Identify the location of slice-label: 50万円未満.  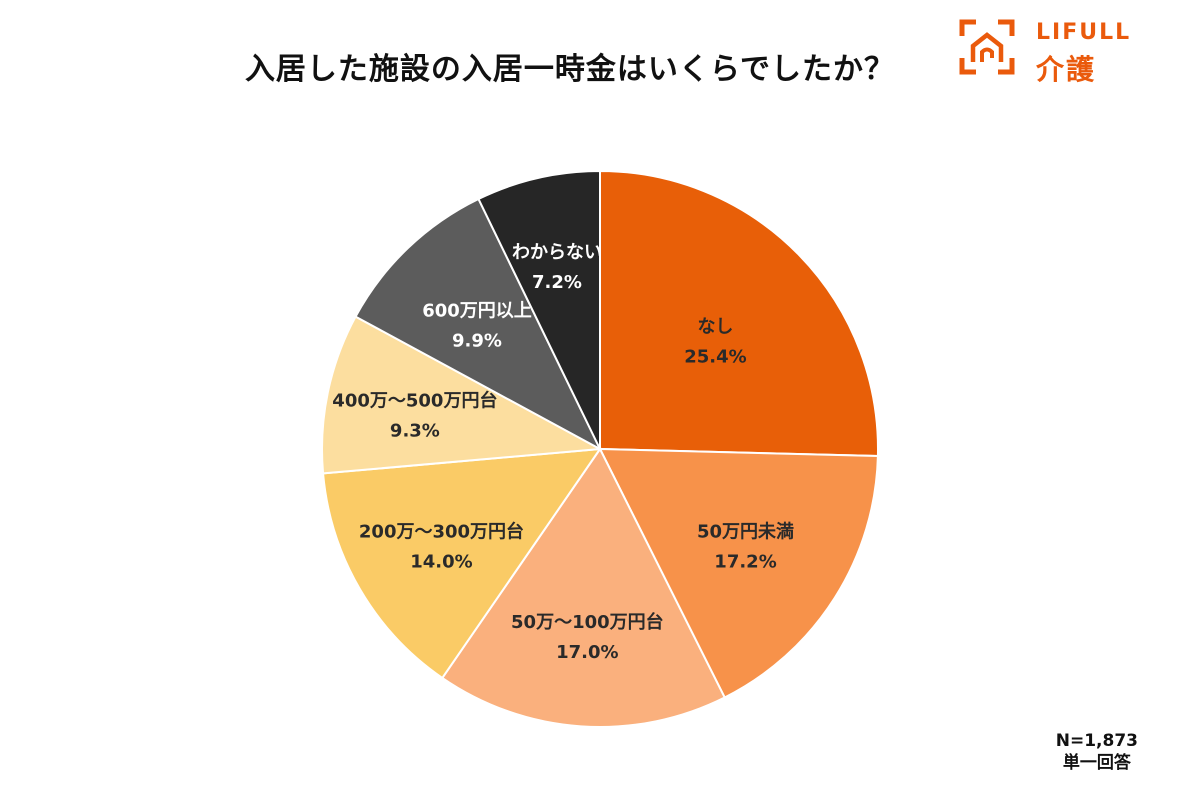
(745, 531).